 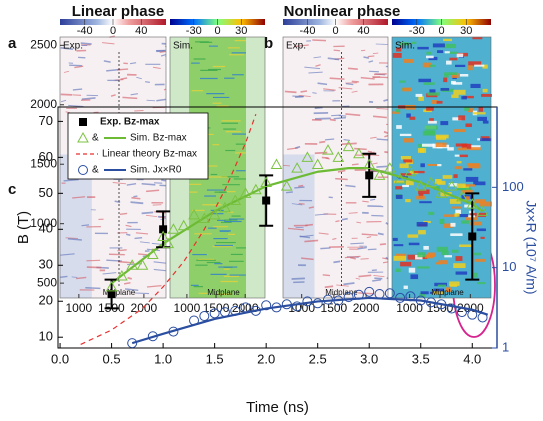 What do you see at coordinates (513, 186) in the screenshot?
I see `y2-tick-label: 100` at bounding box center [513, 186].